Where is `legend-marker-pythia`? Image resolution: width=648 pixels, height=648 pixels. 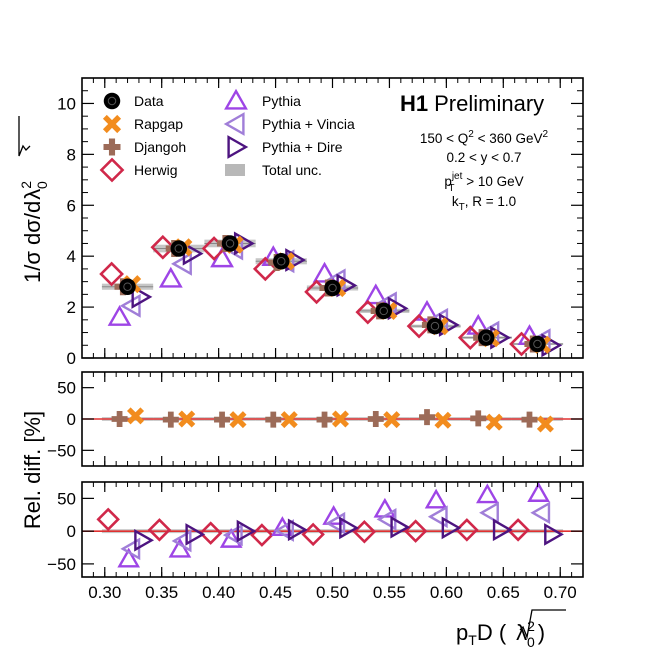
legend-marker-pythia is located at coordinates (236, 99).